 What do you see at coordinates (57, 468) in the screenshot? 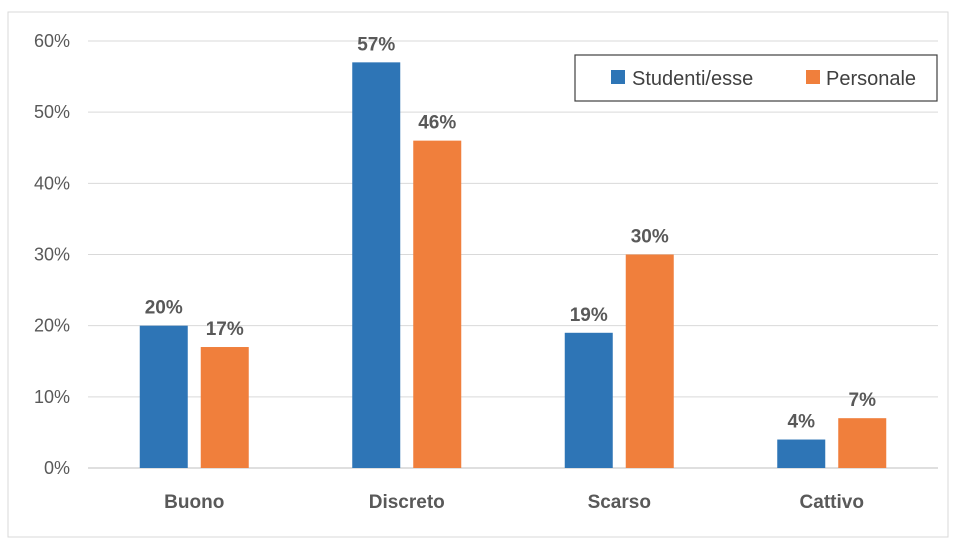
I see `y-tick-label: 0%` at bounding box center [57, 468].